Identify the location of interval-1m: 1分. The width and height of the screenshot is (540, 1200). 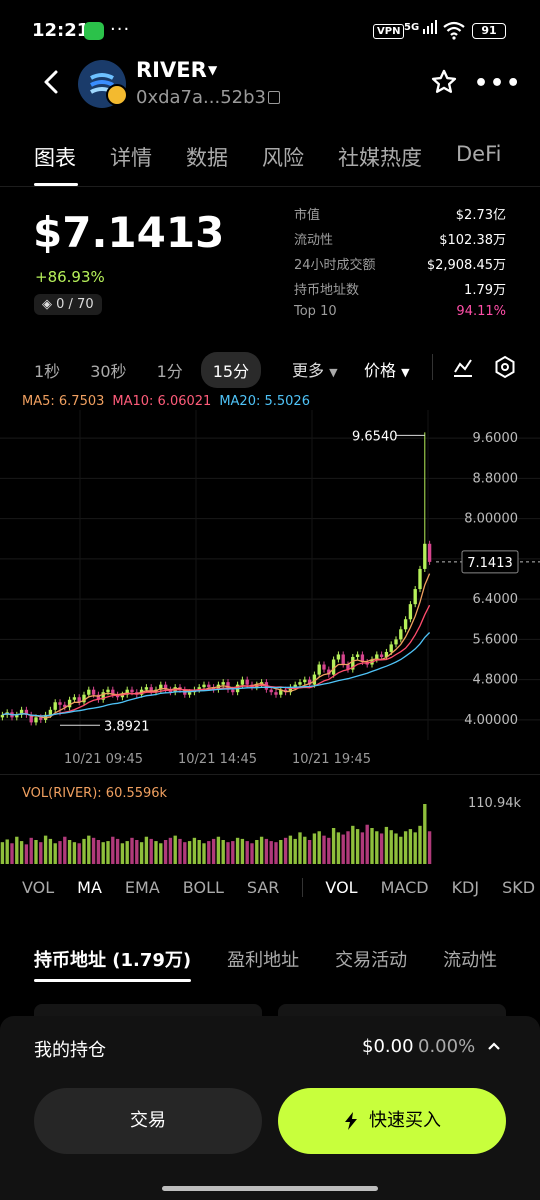
(169, 371).